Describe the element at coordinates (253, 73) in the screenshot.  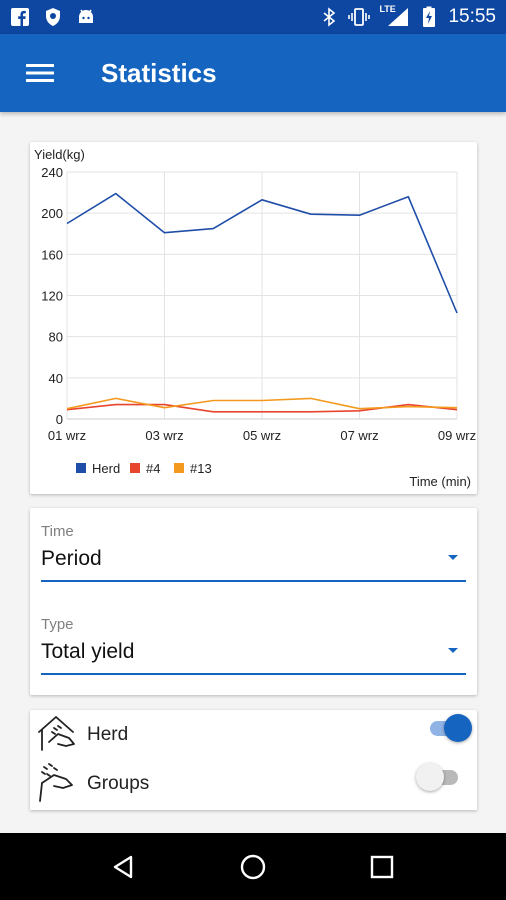
I see `app-bar: Statistics` at that location.